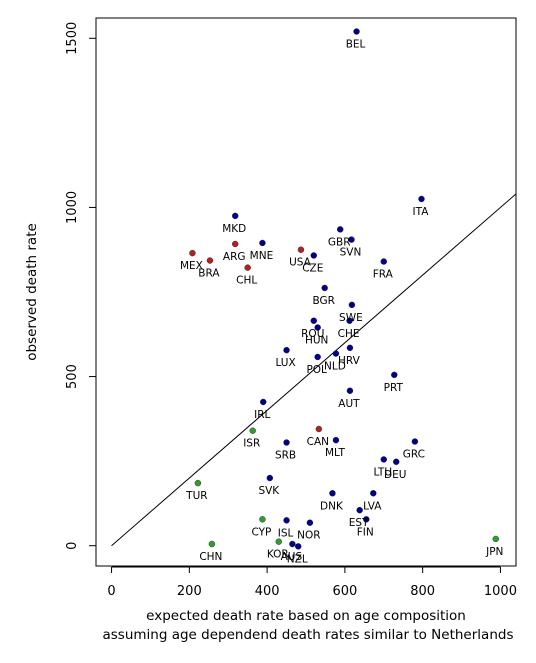 The height and width of the screenshot is (663, 536). Describe the element at coordinates (72, 546) in the screenshot. I see `y-tick-label: 0` at that location.